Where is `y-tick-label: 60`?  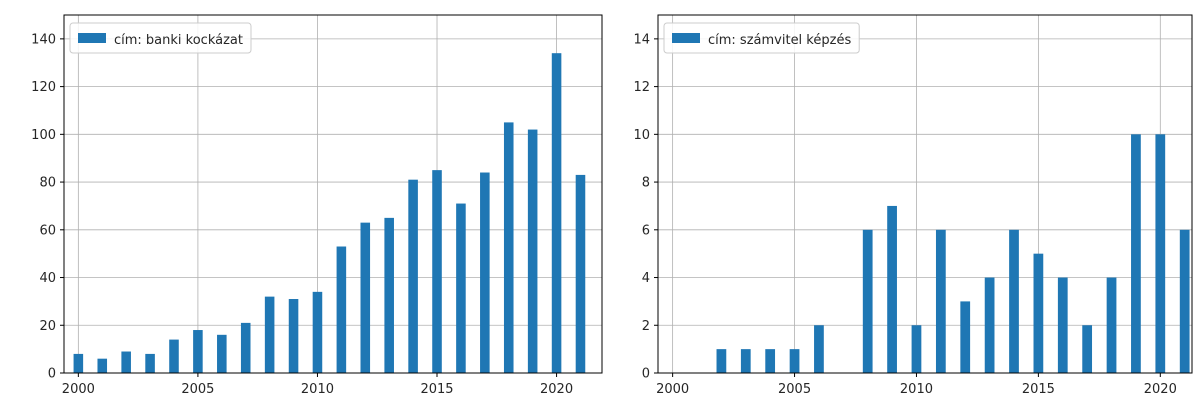 y-tick-label: 60 is located at coordinates (47, 230).